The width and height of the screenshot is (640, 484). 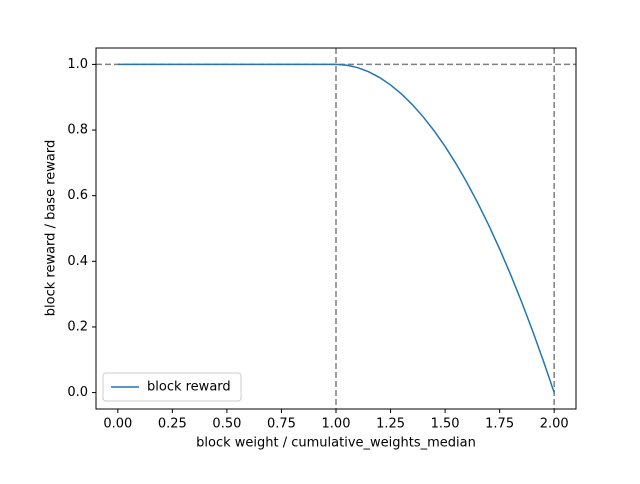 I want to click on x-tick-label: 0.25, so click(x=172, y=424).